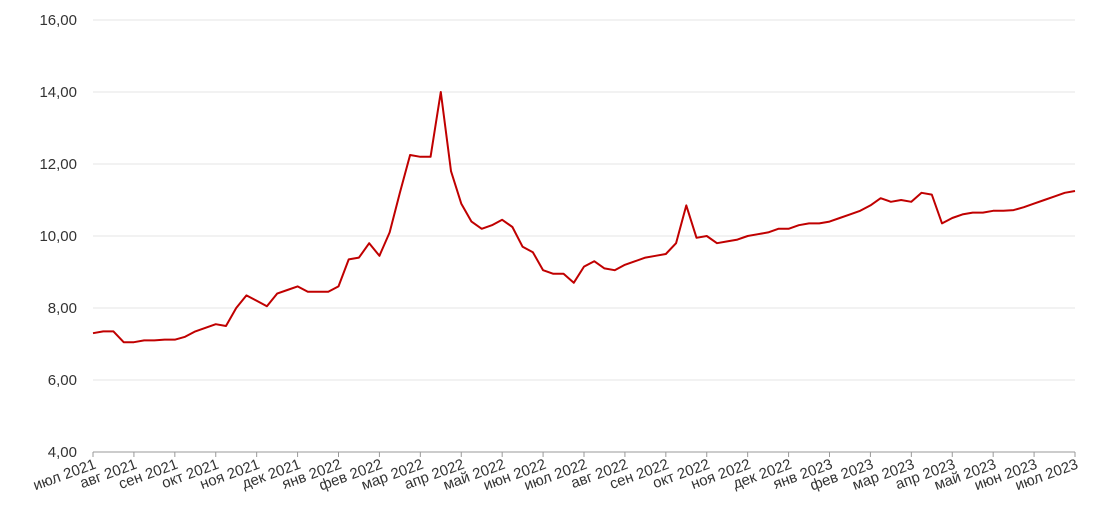  I want to click on y-tick-label: 4,00, so click(62, 452).